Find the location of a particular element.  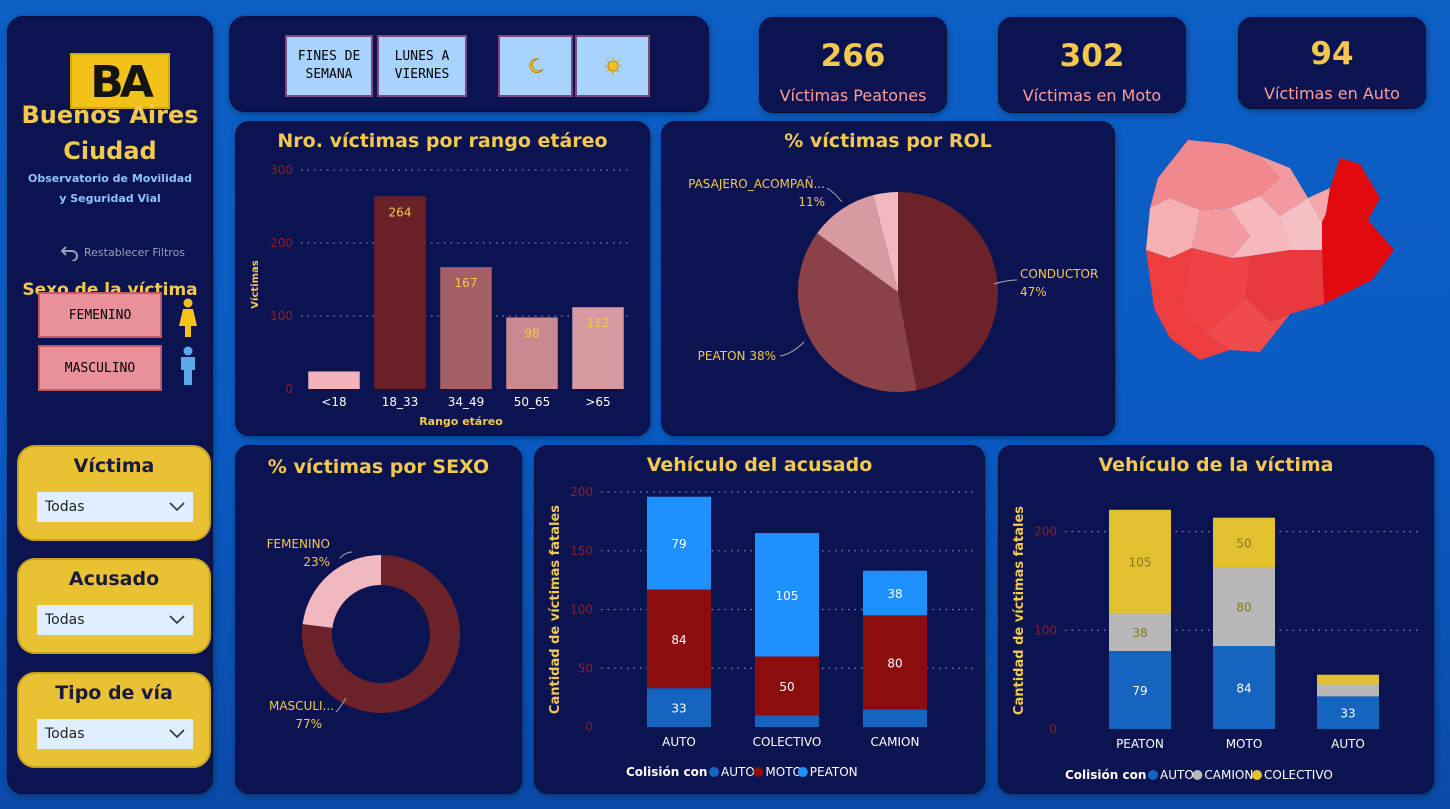

x-tick-label: MOTO is located at coordinates (1244, 744).